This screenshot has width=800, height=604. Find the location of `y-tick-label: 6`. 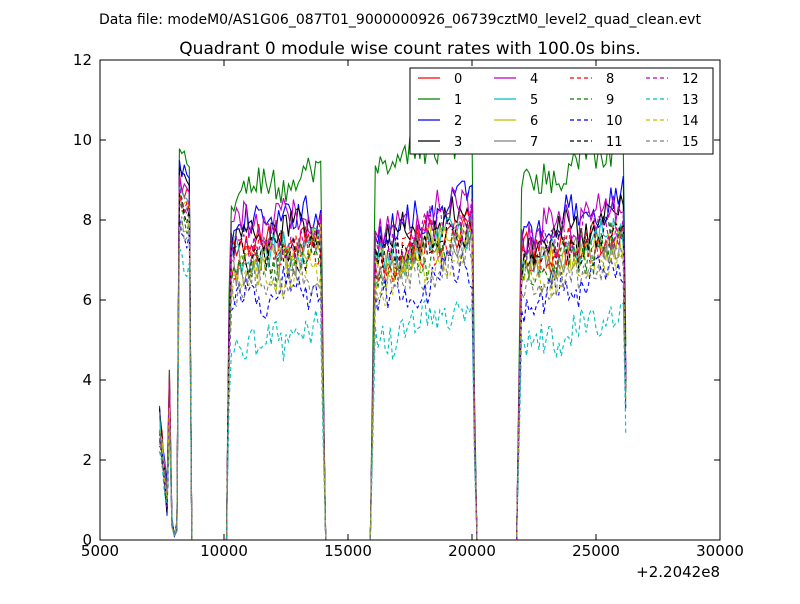

y-tick-label: 6 is located at coordinates (87, 300).